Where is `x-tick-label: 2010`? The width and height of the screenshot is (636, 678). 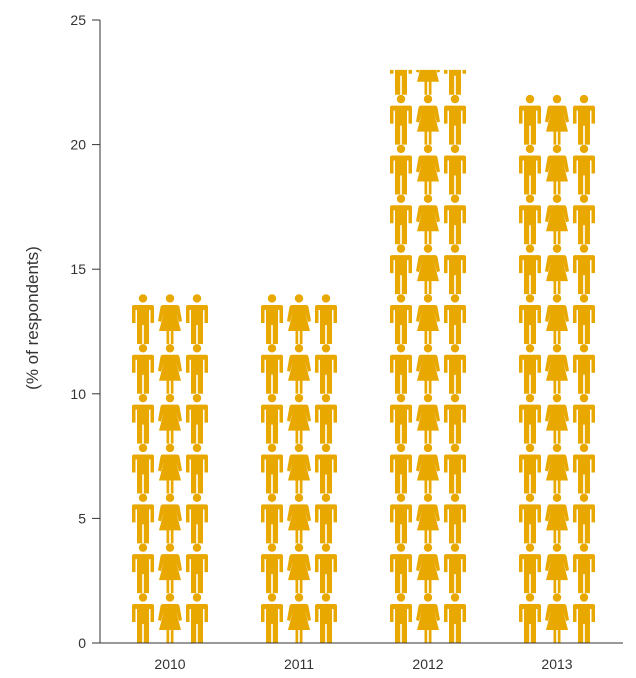
x-tick-label: 2010 is located at coordinates (169, 664).